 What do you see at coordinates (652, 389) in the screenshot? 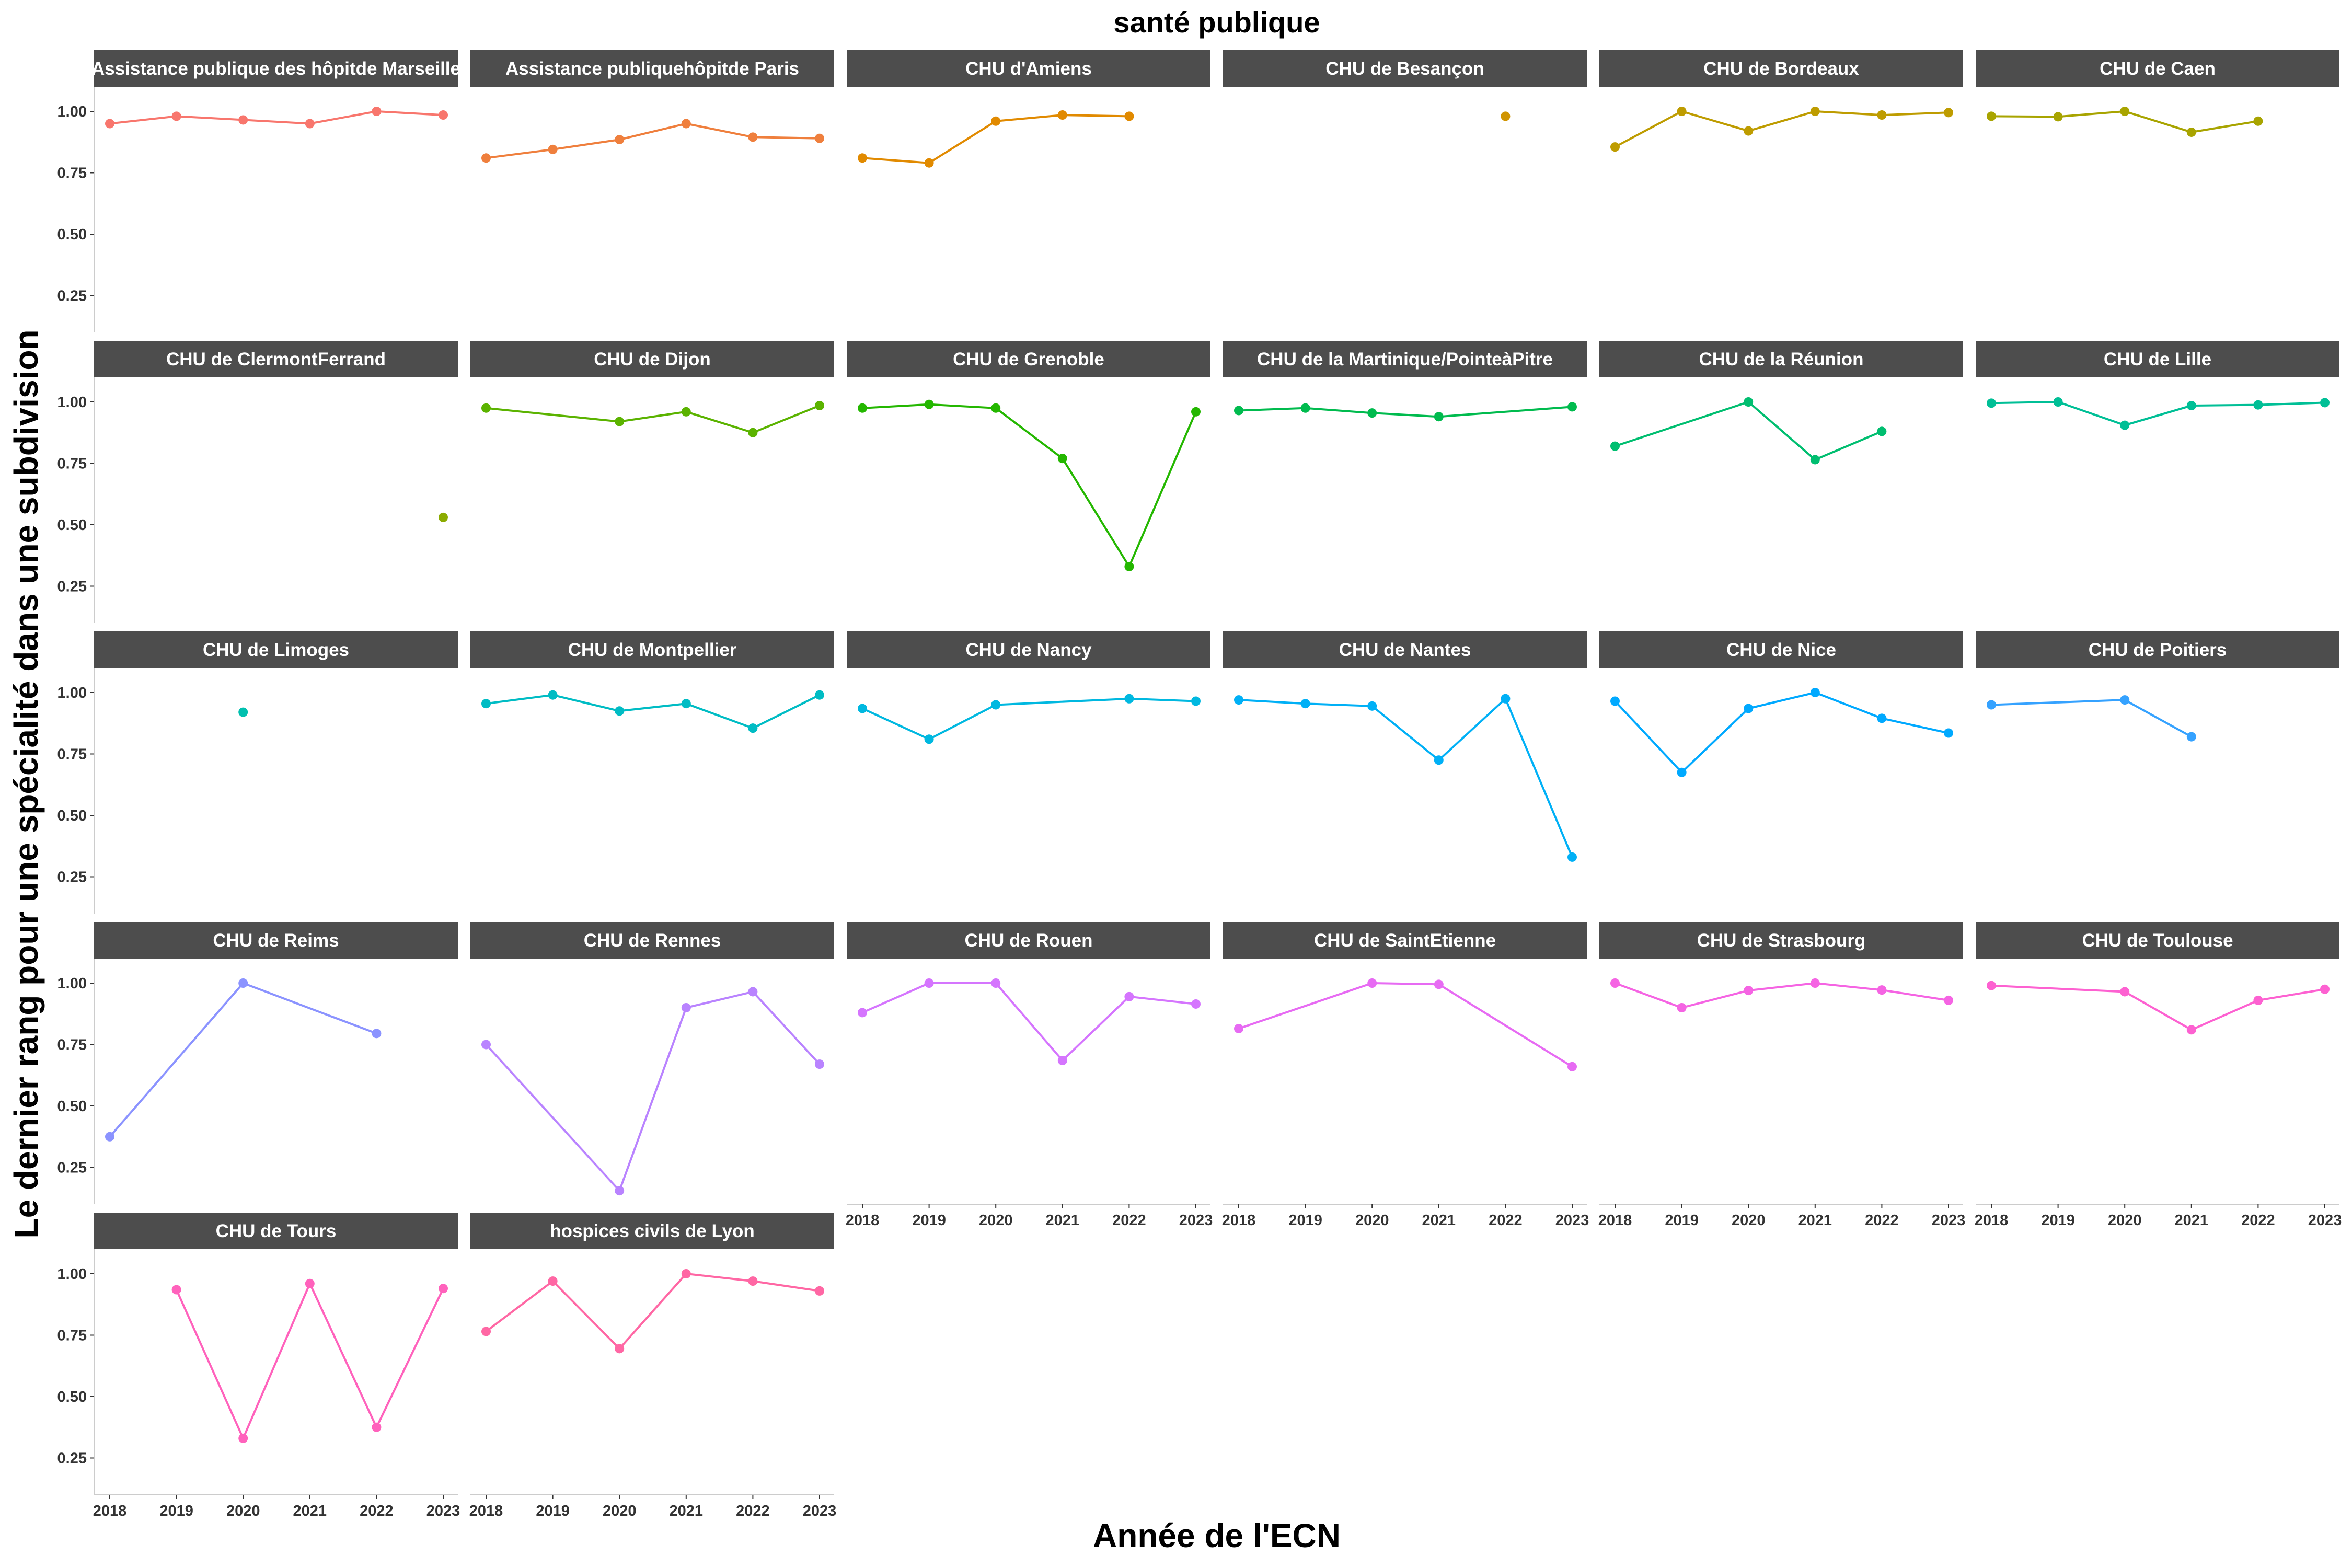
I see `panel-chu-de-dijon: CHU de Dijon` at bounding box center [652, 389].